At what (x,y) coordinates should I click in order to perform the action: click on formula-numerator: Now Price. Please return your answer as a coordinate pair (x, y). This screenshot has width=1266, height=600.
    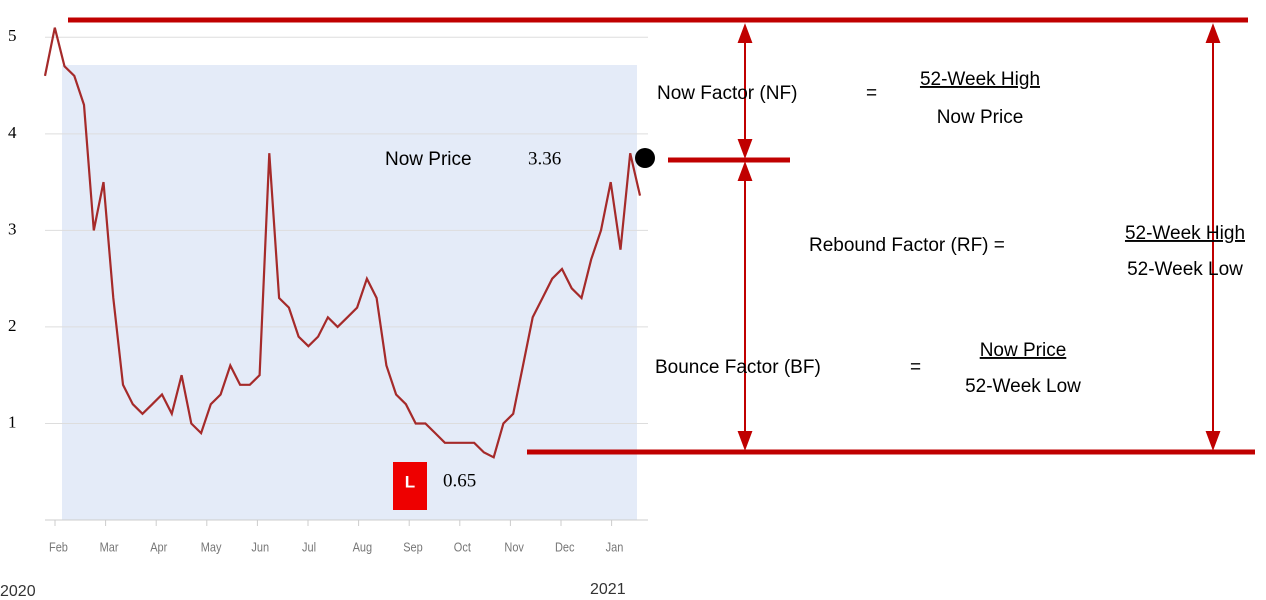
    Looking at the image, I should click on (1023, 350).